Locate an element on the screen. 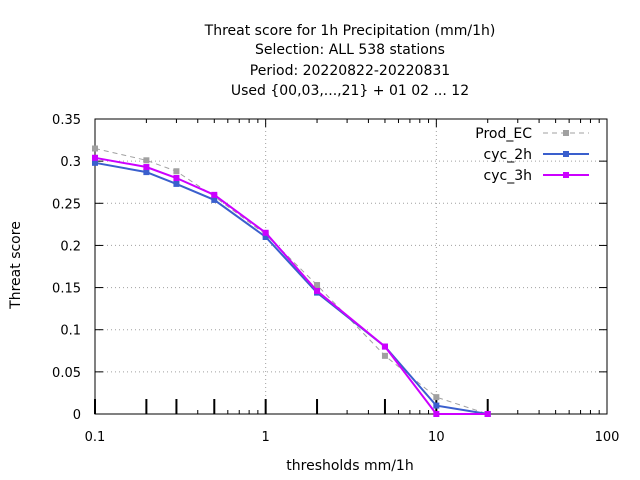 The width and height of the screenshot is (640, 480). x-tick-label: 10 is located at coordinates (436, 437).